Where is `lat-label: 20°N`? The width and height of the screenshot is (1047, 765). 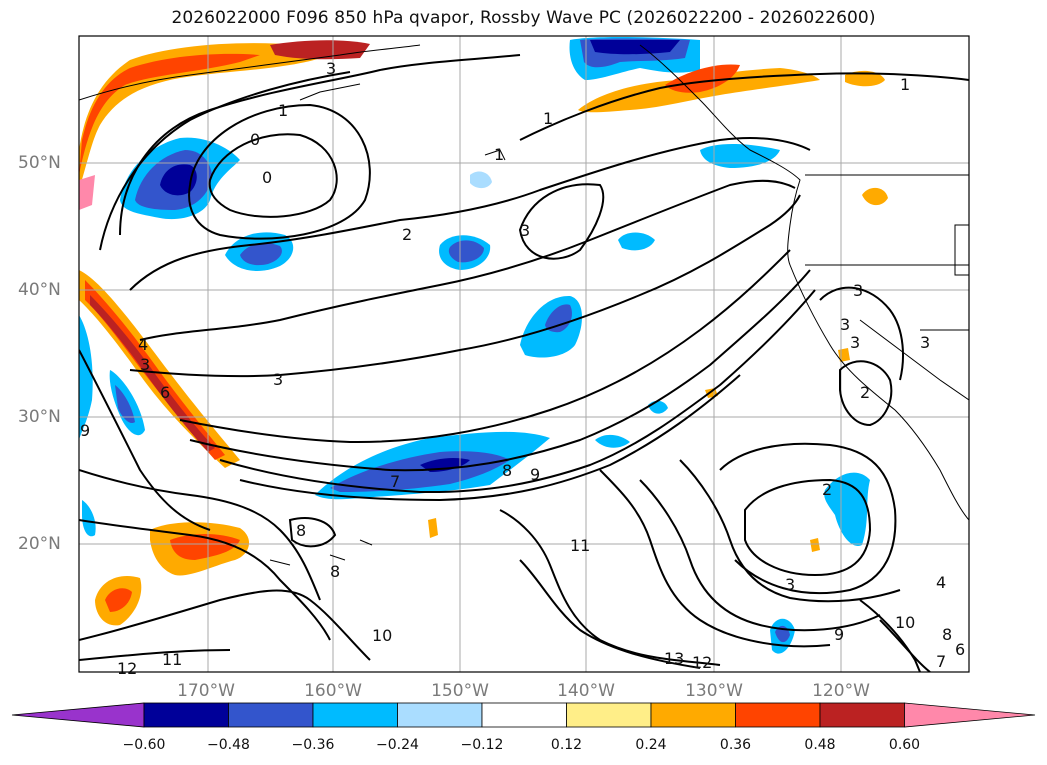 lat-label: 20°N is located at coordinates (39, 544).